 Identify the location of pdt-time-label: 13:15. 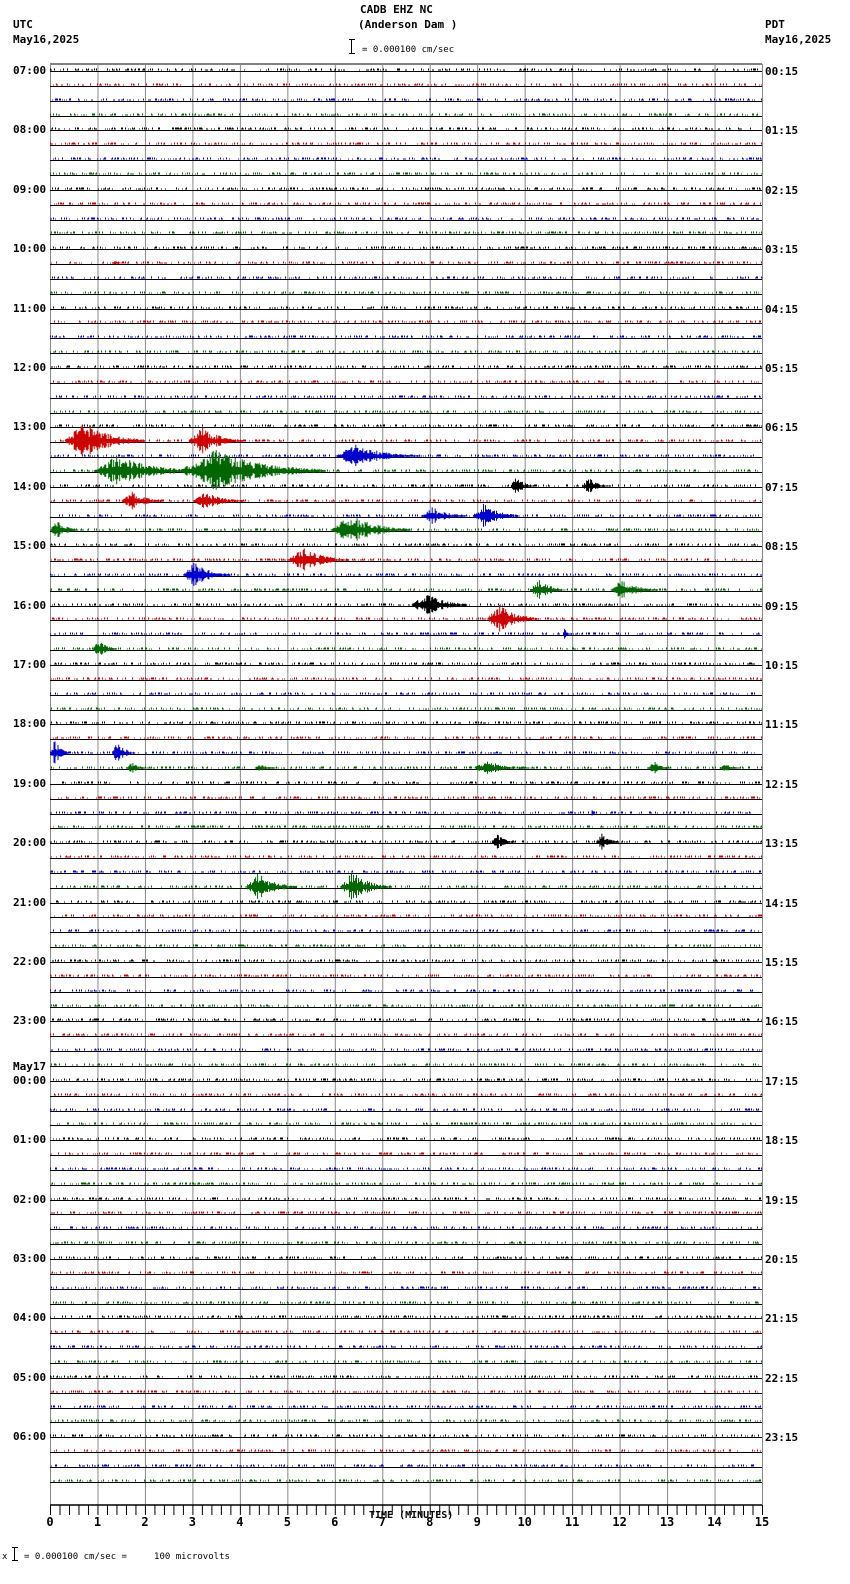
(782, 844).